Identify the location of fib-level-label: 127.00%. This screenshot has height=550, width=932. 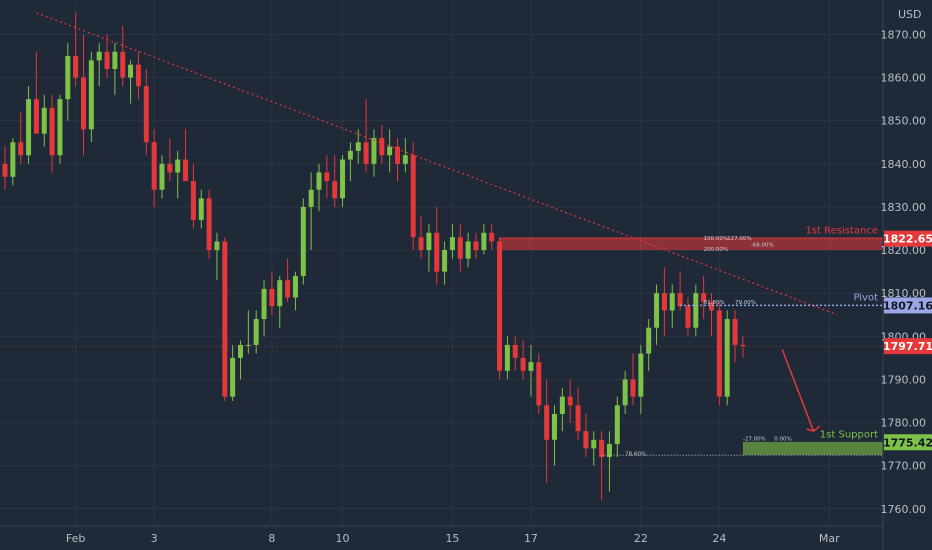
(739, 239).